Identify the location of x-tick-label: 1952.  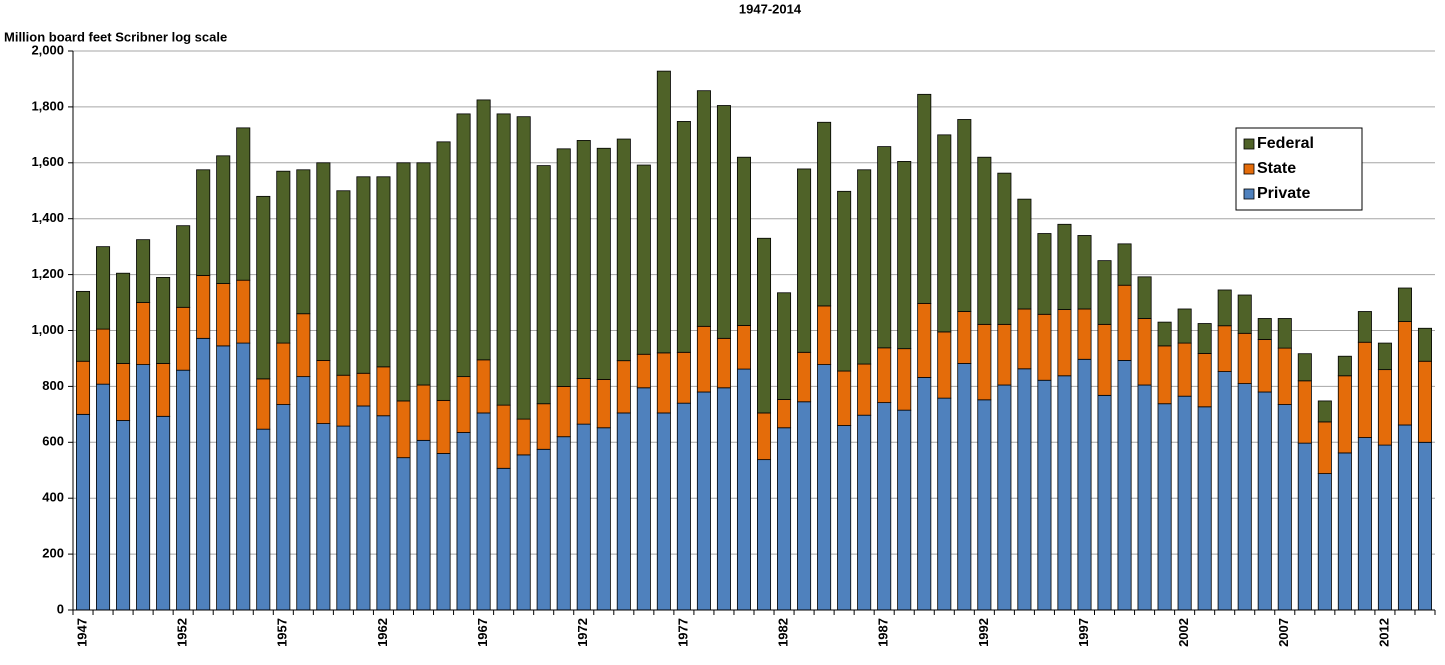
(182, 632).